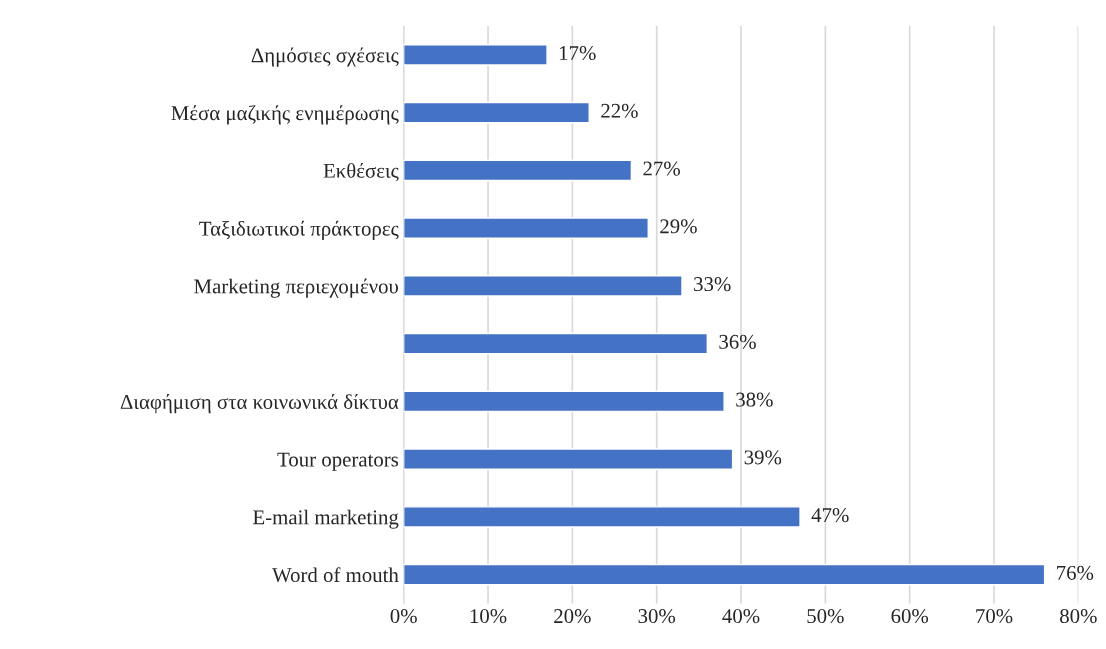 Image resolution: width=1106 pixels, height=649 pixels. Describe the element at coordinates (335, 575) in the screenshot. I see `y-tick-label: Word of mouth` at that location.